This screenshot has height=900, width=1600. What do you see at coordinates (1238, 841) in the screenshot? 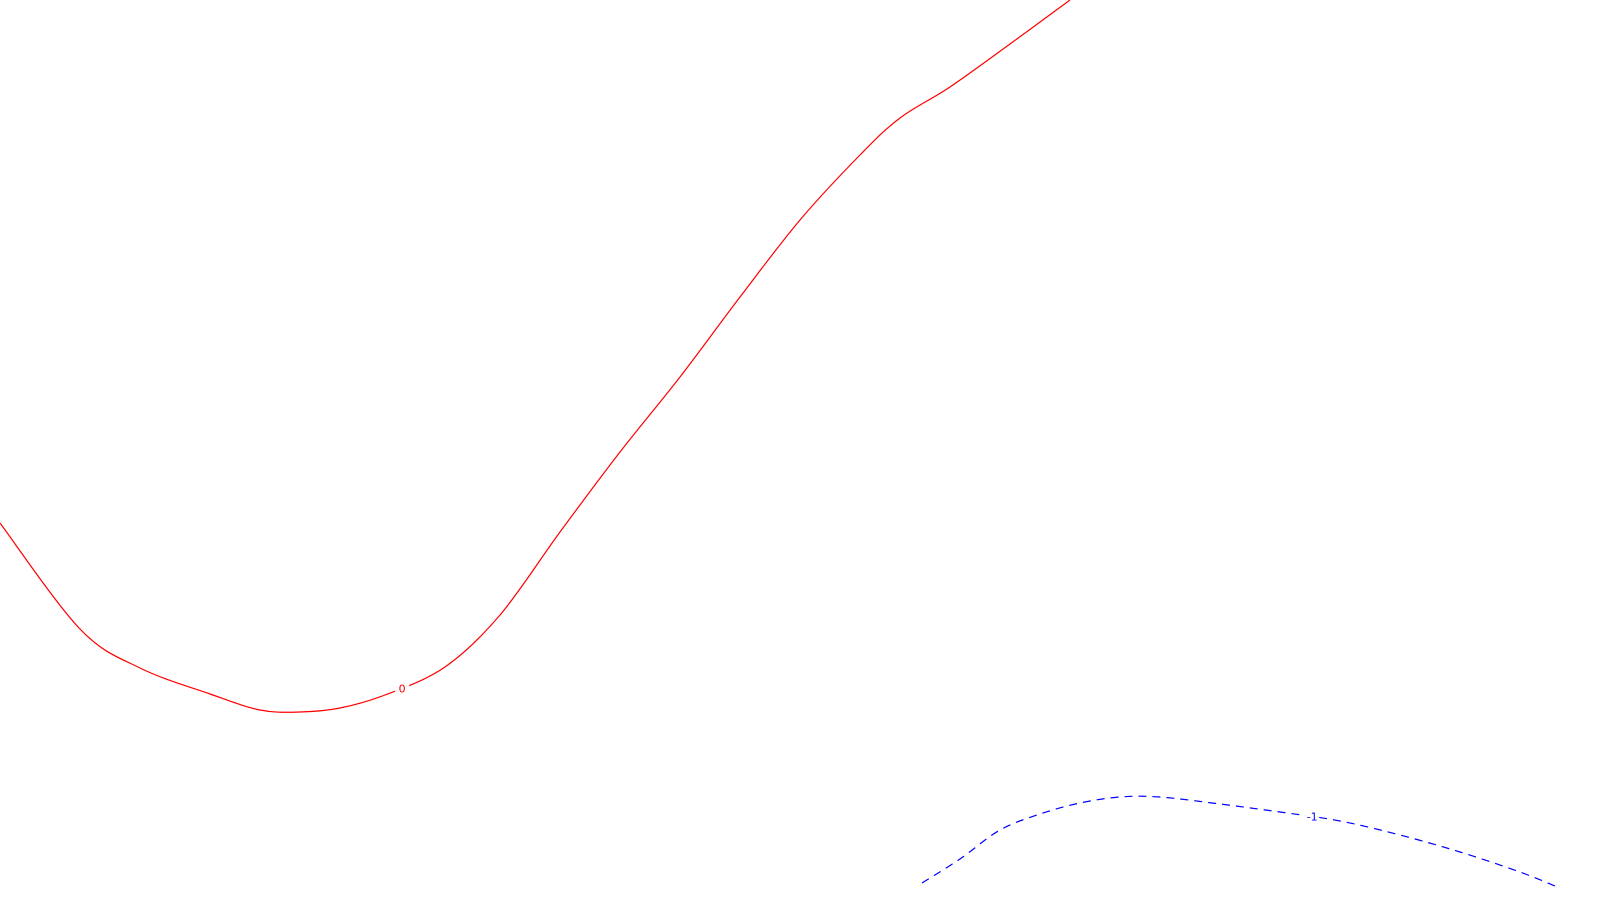
I see `contour-line-neg1` at bounding box center [1238, 841].